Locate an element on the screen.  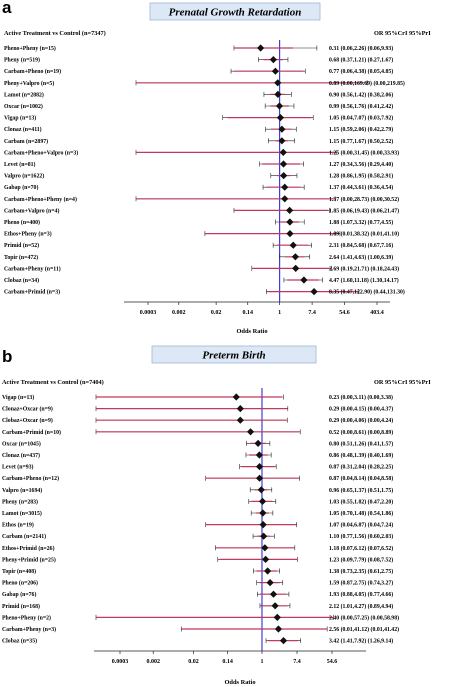
row-label: Gabap (n=70) is located at coordinates (21, 187).